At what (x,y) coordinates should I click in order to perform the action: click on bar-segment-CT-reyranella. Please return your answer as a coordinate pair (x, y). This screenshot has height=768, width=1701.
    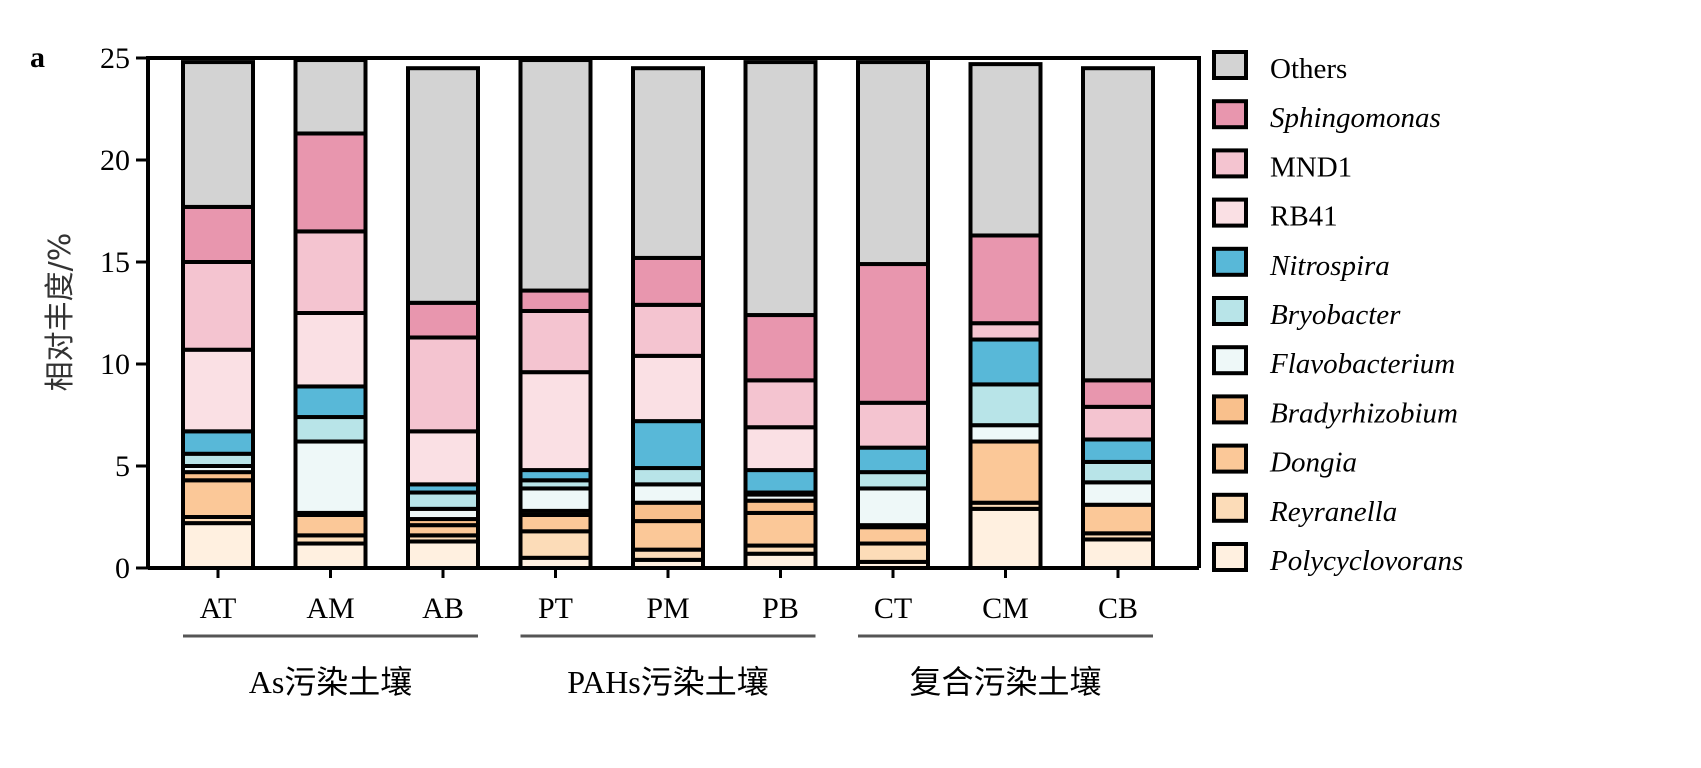
    Looking at the image, I should click on (893, 552).